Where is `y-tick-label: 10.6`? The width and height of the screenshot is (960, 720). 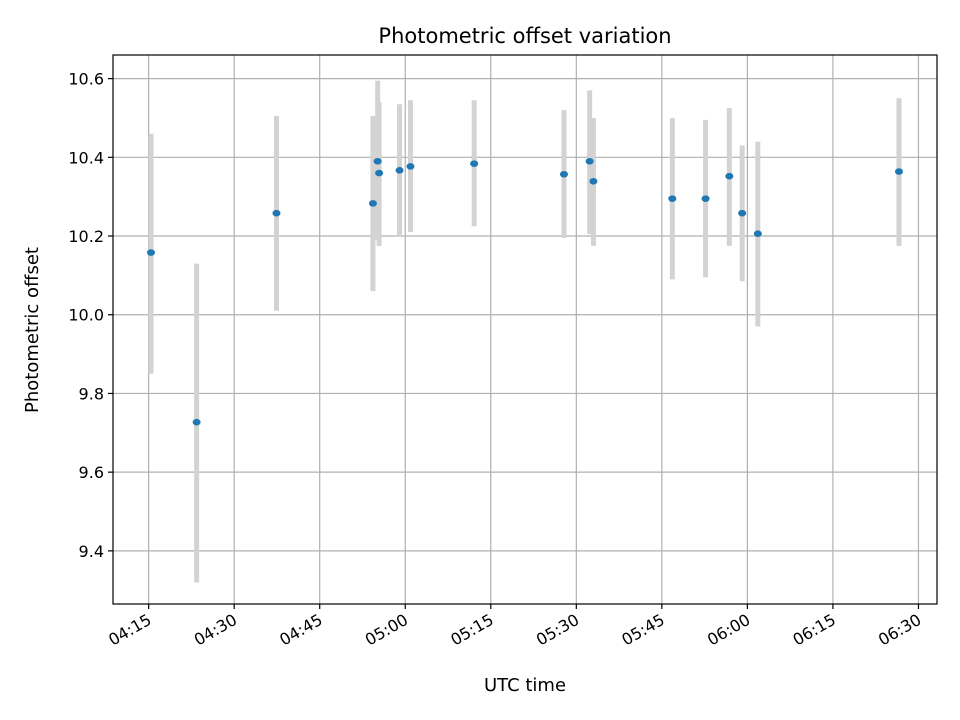 y-tick-label: 10.6 is located at coordinates (86, 79).